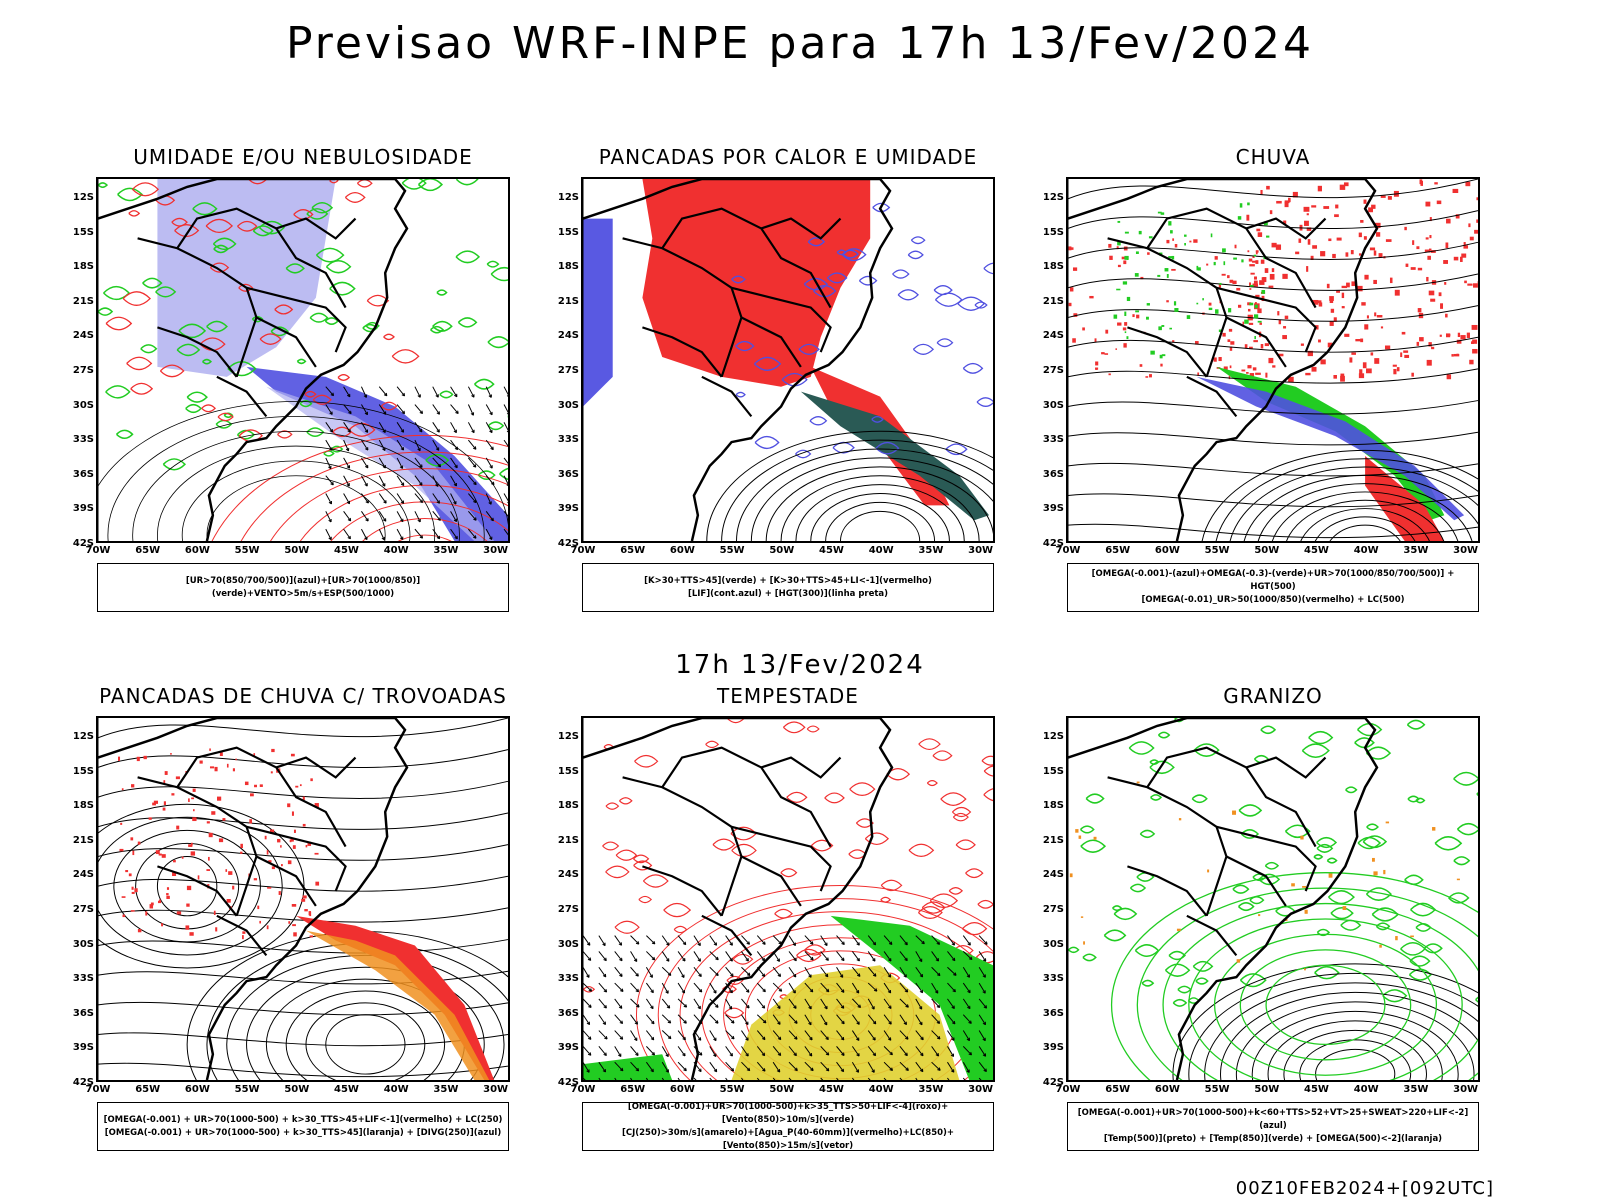 The width and height of the screenshot is (1600, 1200). I want to click on main-title: Previsao WRF-INPE para 17h 13/Fev/2024, so click(800, 43).